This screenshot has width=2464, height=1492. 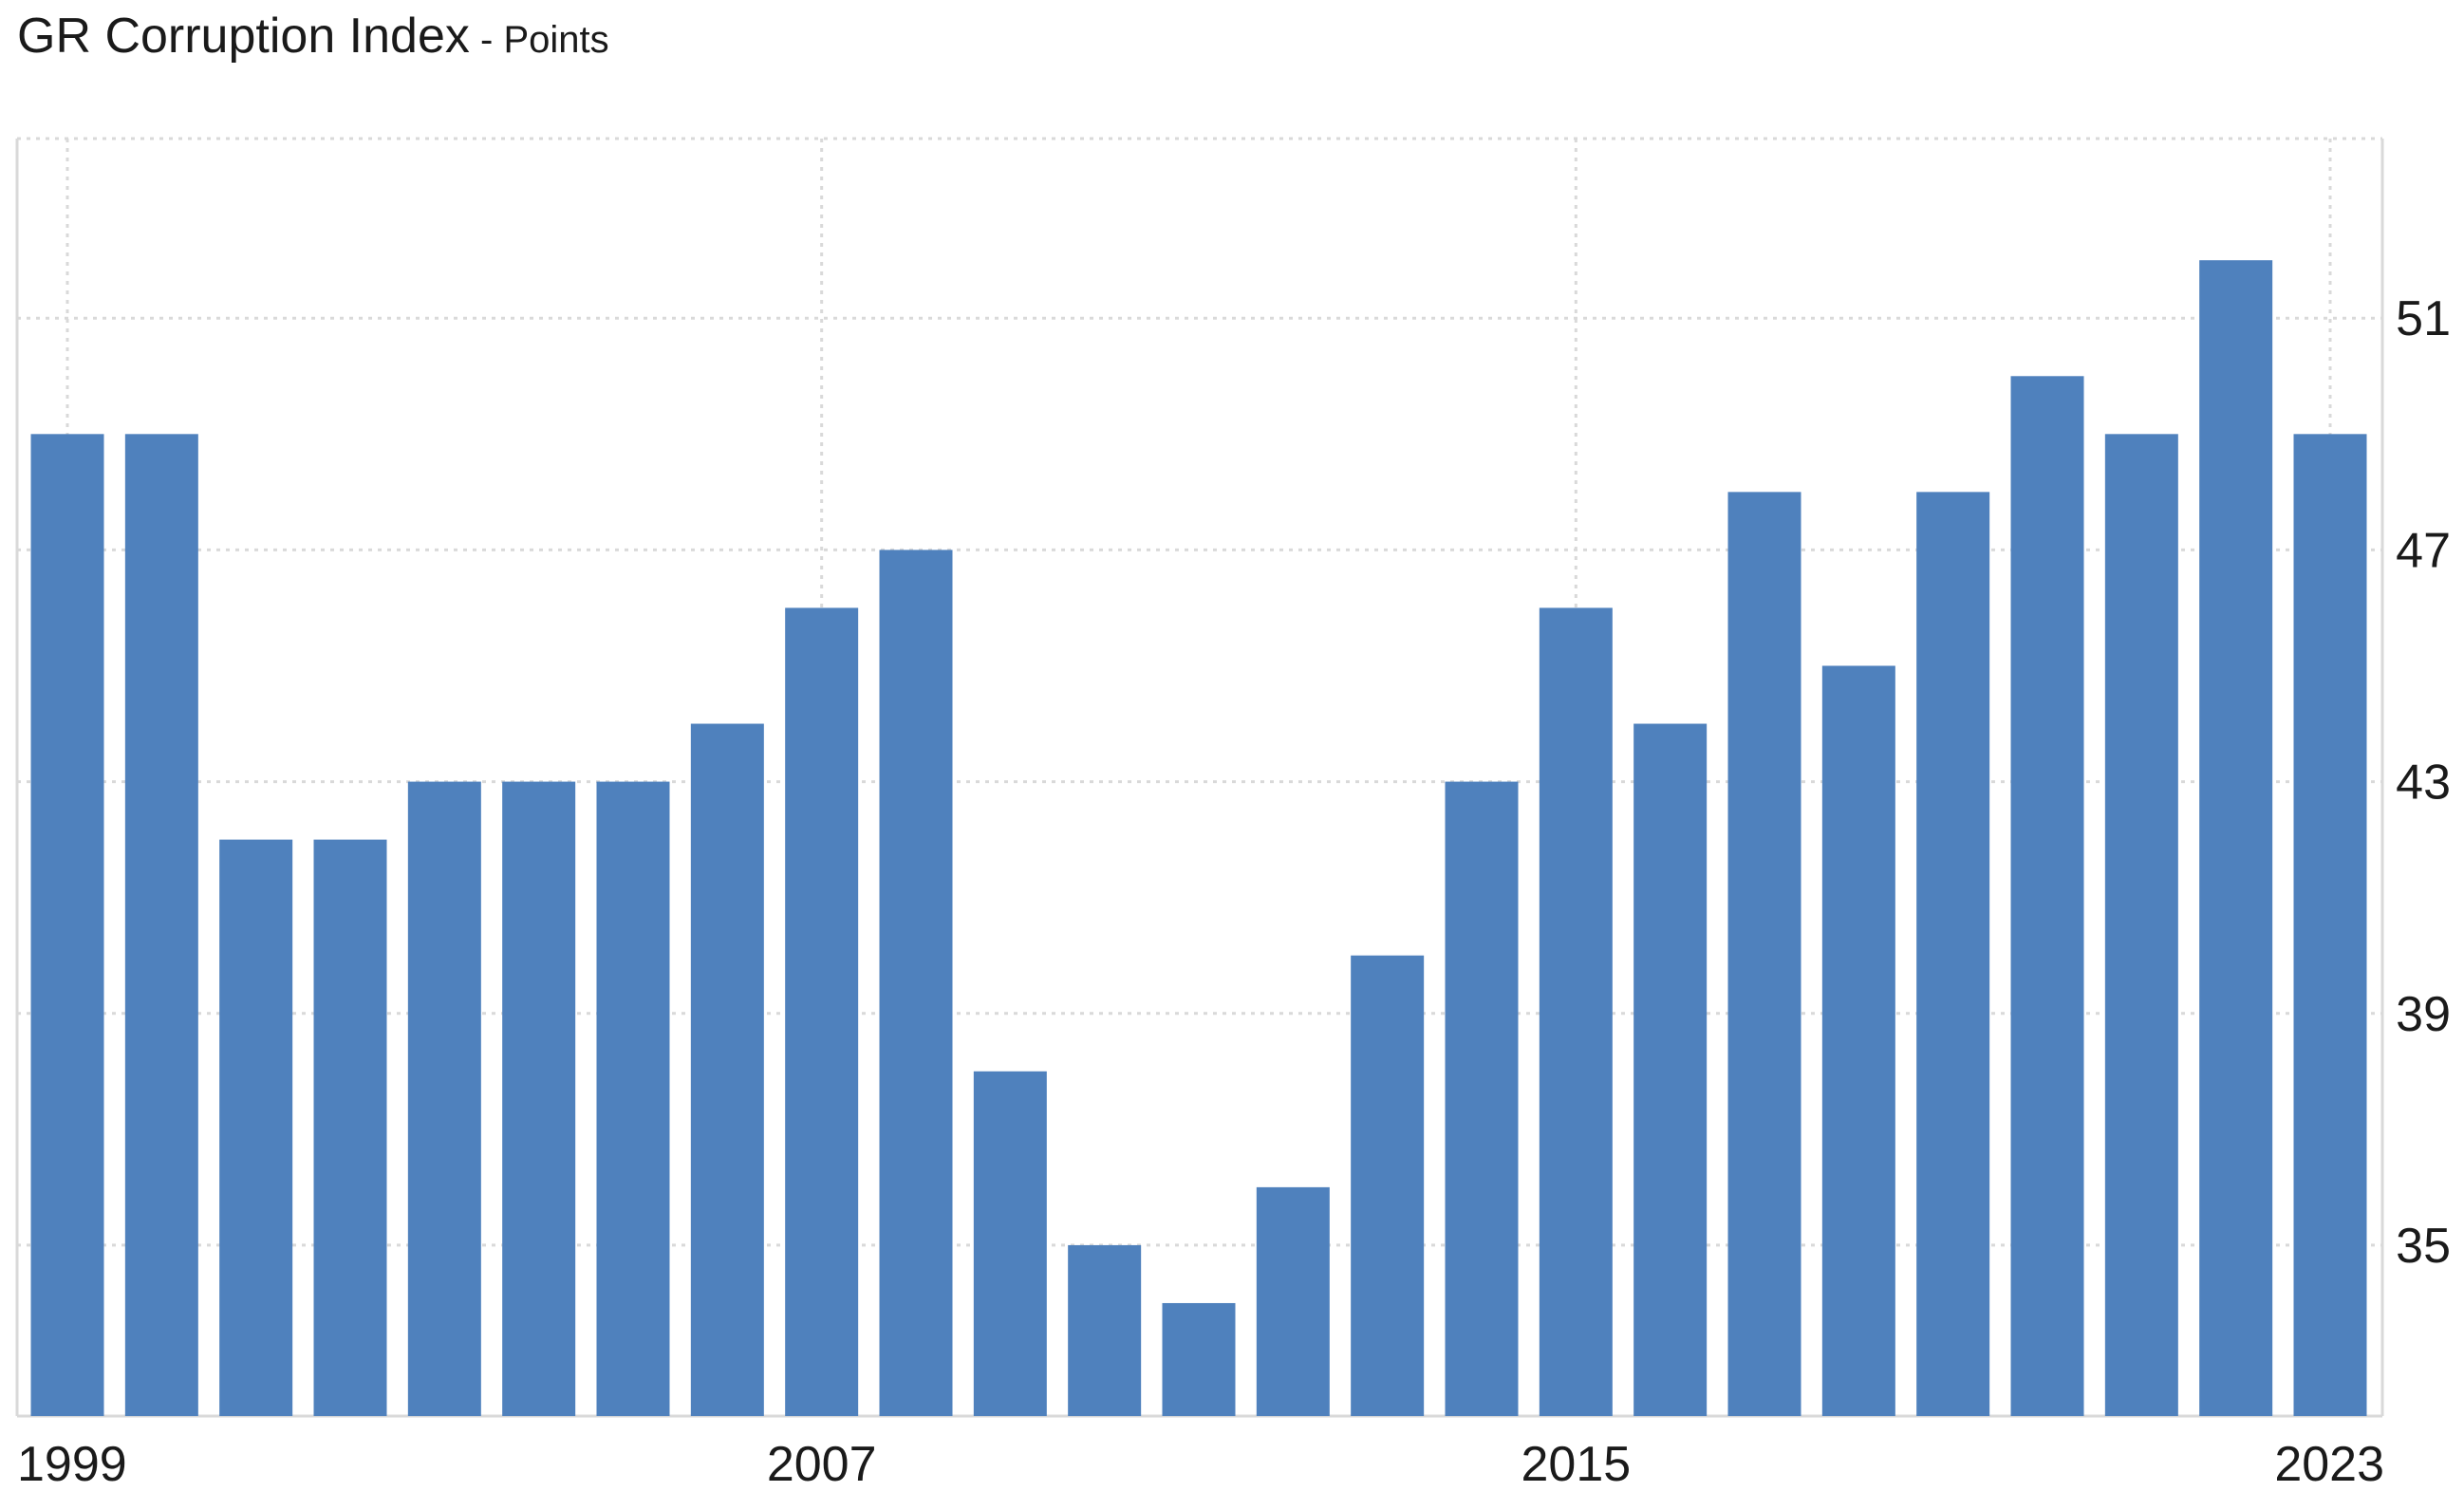 What do you see at coordinates (727, 1069) in the screenshot?
I see `bar-2006` at bounding box center [727, 1069].